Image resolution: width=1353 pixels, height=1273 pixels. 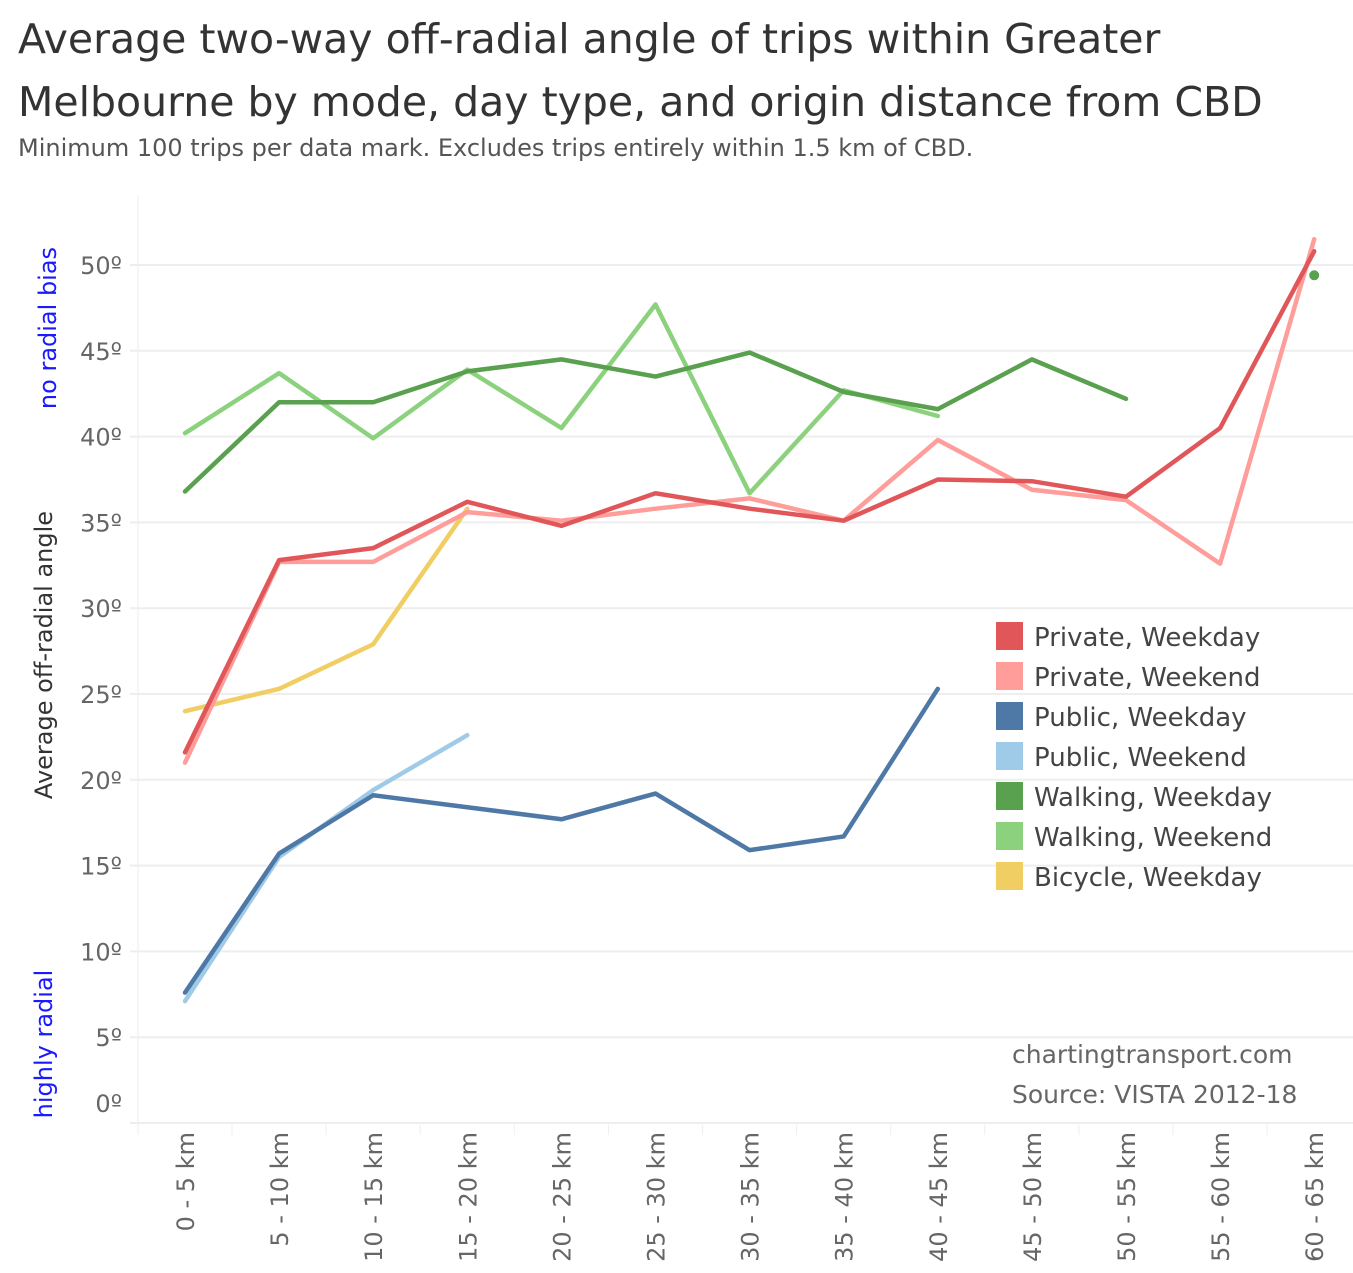 I want to click on data-point, so click(x=1314, y=275).